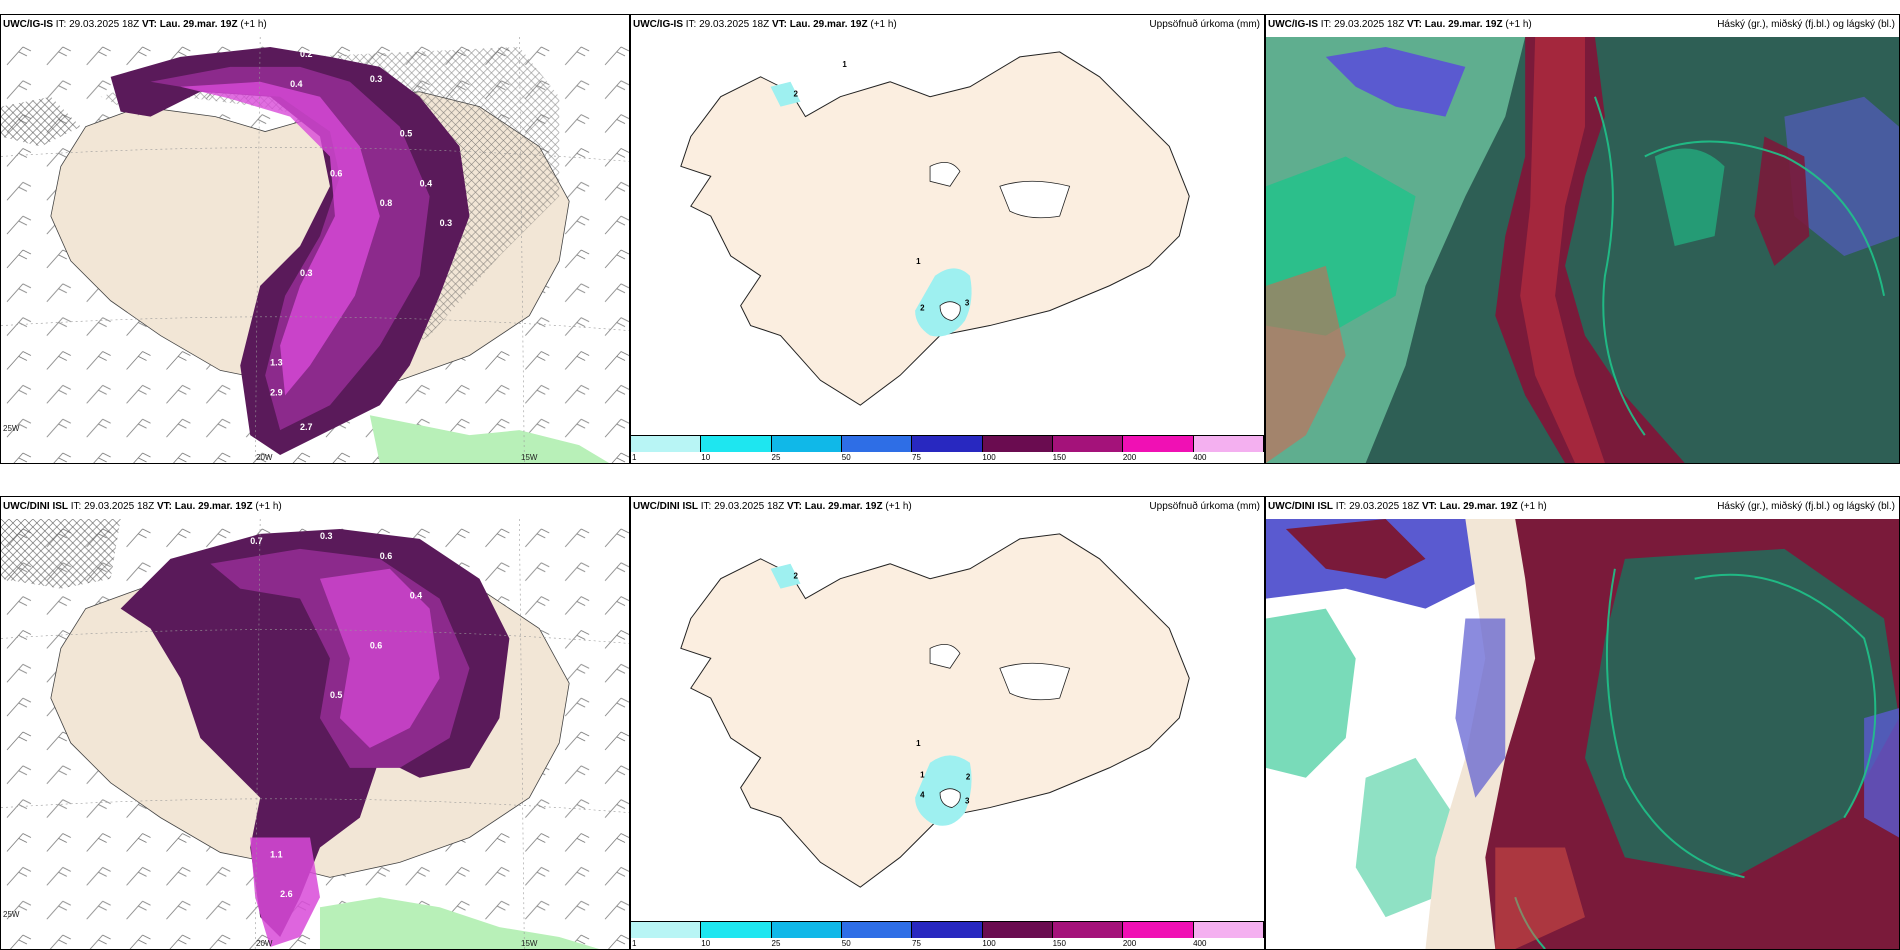 This screenshot has height=950, width=1900. What do you see at coordinates (315, 250) in the screenshot?
I see `wind-map: 0.2 0.4 0.3 0.5 0.4 0.3 0.6 0.8 0.3 1.3 2.9 2.7` at bounding box center [315, 250].